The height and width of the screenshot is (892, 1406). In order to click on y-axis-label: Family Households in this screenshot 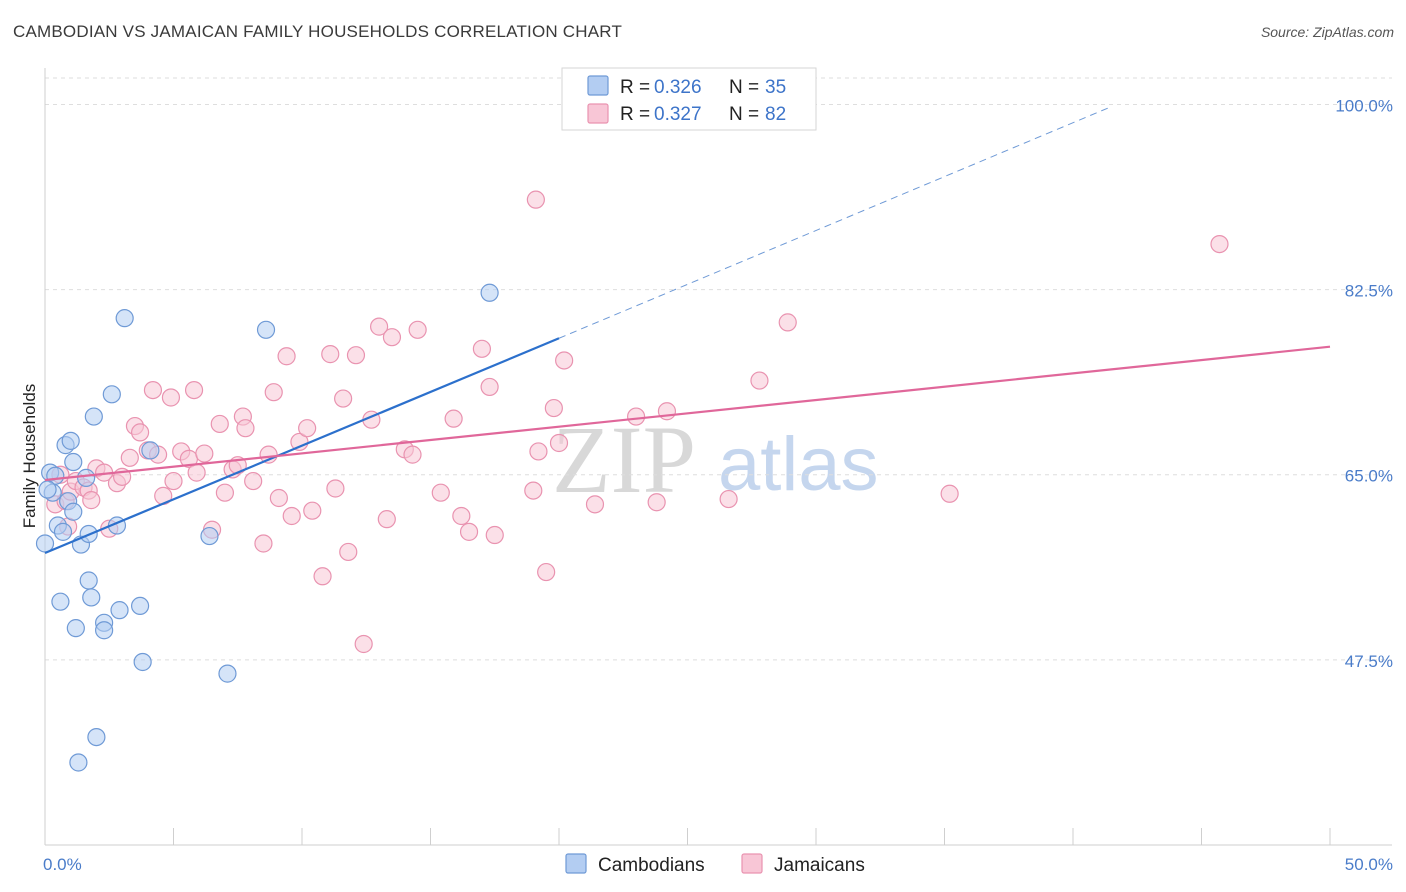, I will do `click(29, 456)`.